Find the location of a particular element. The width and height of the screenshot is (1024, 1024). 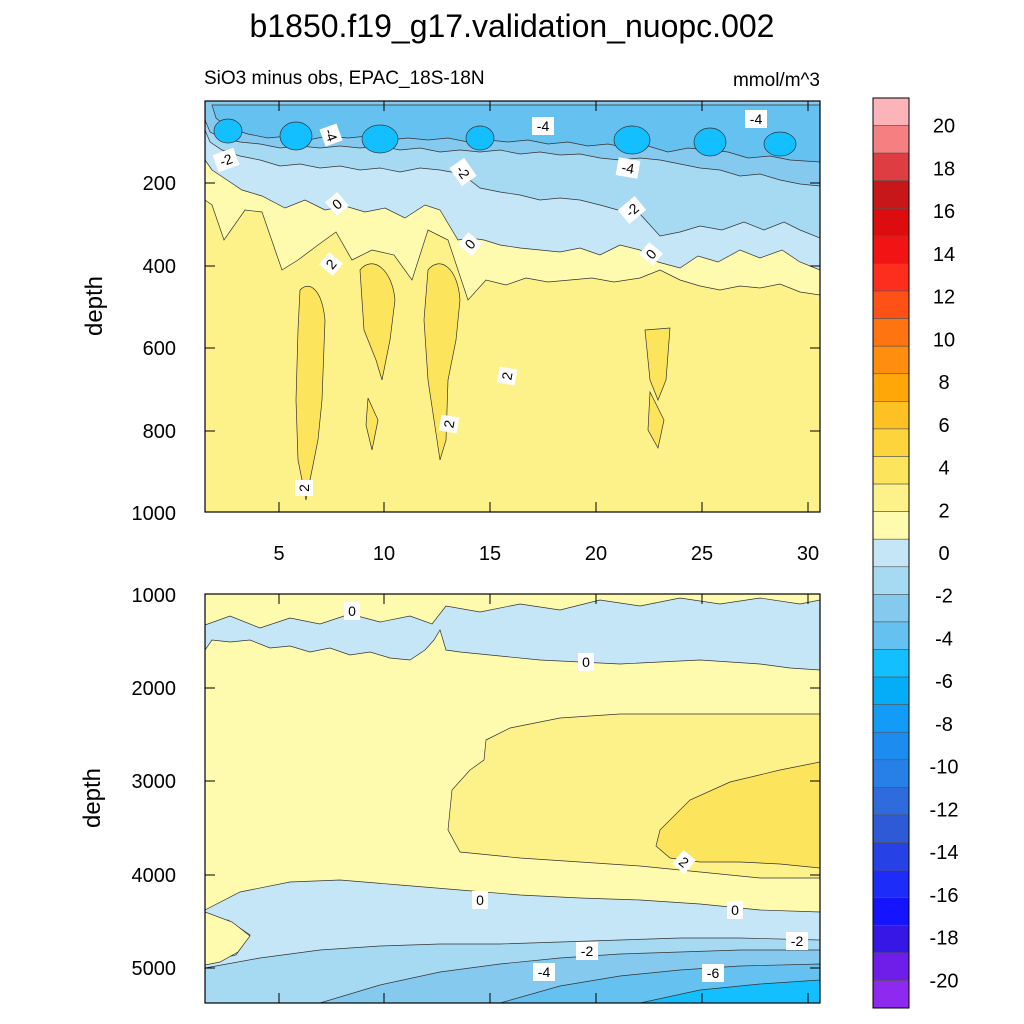

colorbar-tick-label: 8 is located at coordinates (943, 383).